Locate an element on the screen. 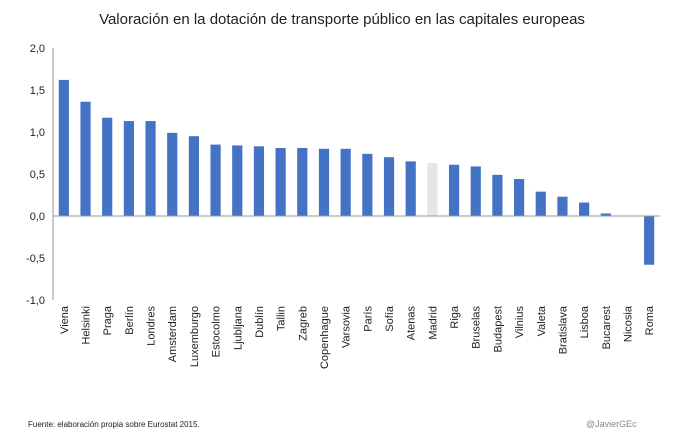 The width and height of the screenshot is (684, 443). bar-amsterdam is located at coordinates (172, 174).